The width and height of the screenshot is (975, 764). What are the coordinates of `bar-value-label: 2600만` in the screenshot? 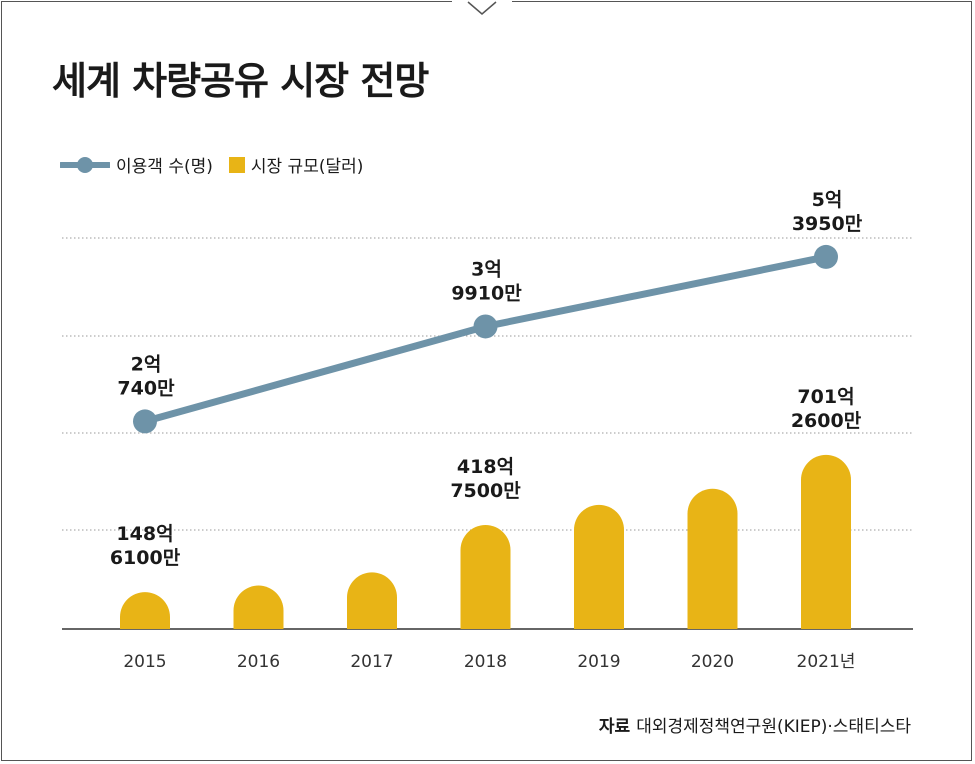 It's located at (826, 421).